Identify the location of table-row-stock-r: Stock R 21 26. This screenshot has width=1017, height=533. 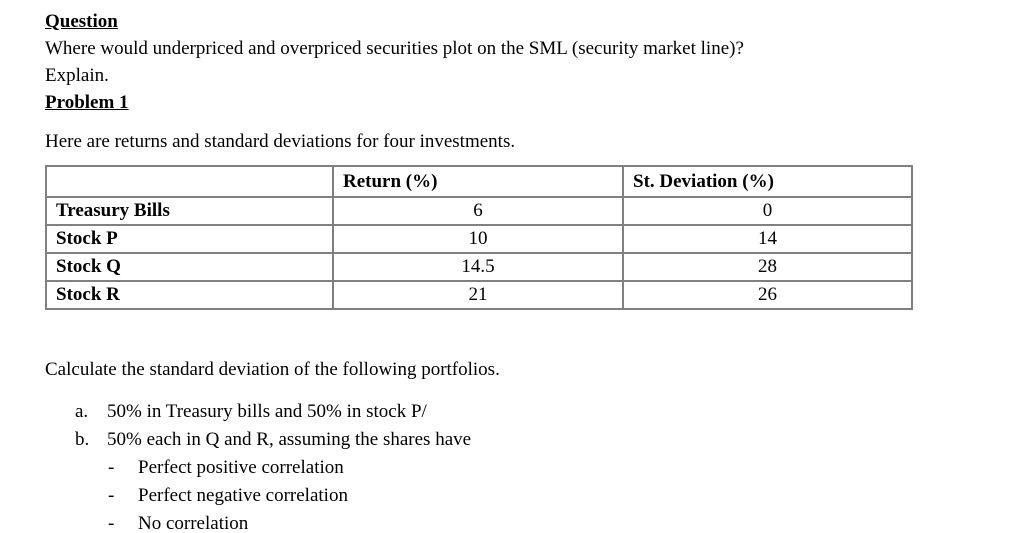
(479, 295).